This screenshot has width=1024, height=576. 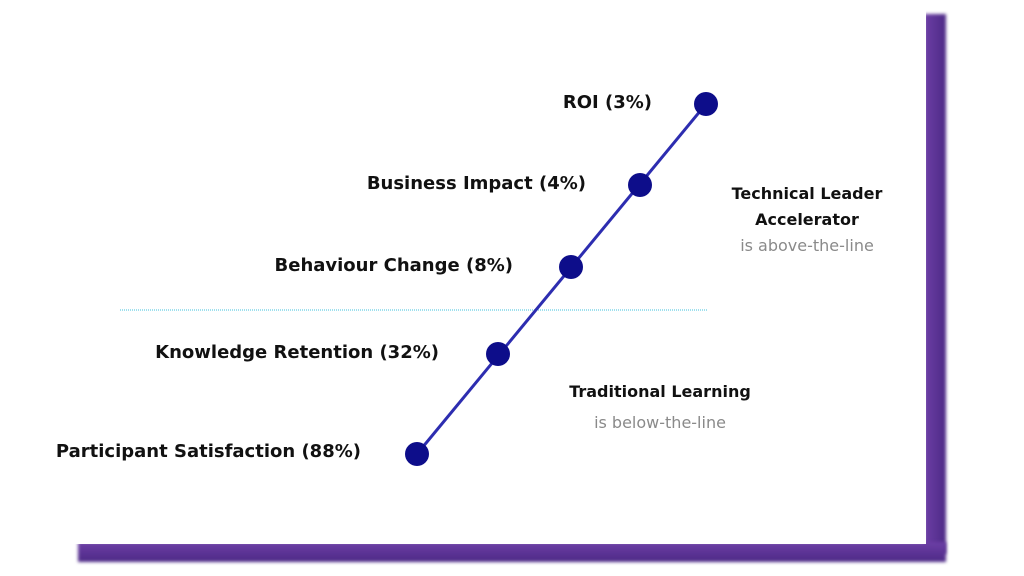 I want to click on frame-shadow-right, so click(x=935, y=284).